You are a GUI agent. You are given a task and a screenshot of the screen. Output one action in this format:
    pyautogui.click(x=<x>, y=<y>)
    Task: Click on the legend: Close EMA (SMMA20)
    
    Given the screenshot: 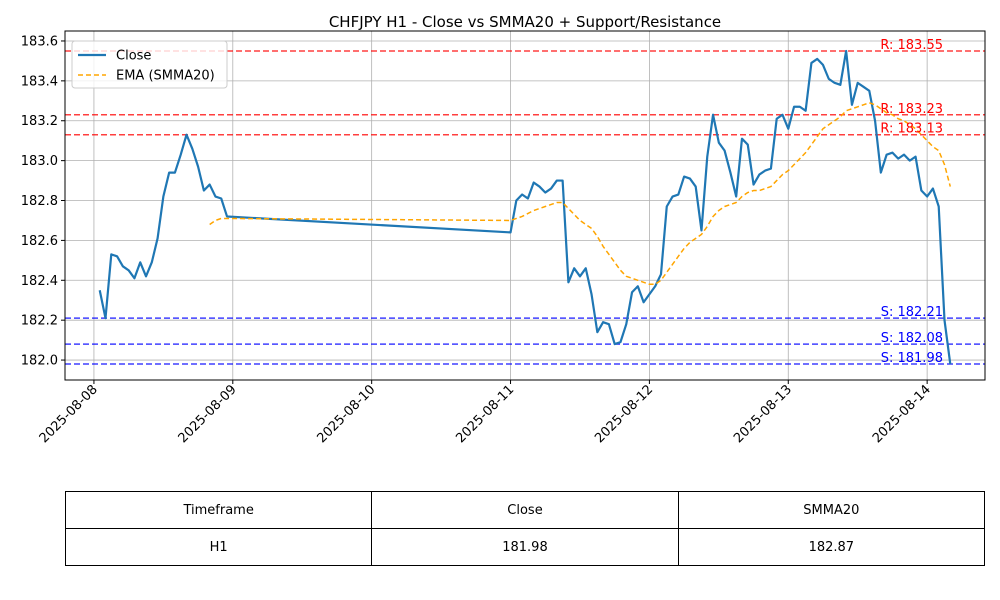 What is the action you would take?
    pyautogui.click(x=149, y=64)
    